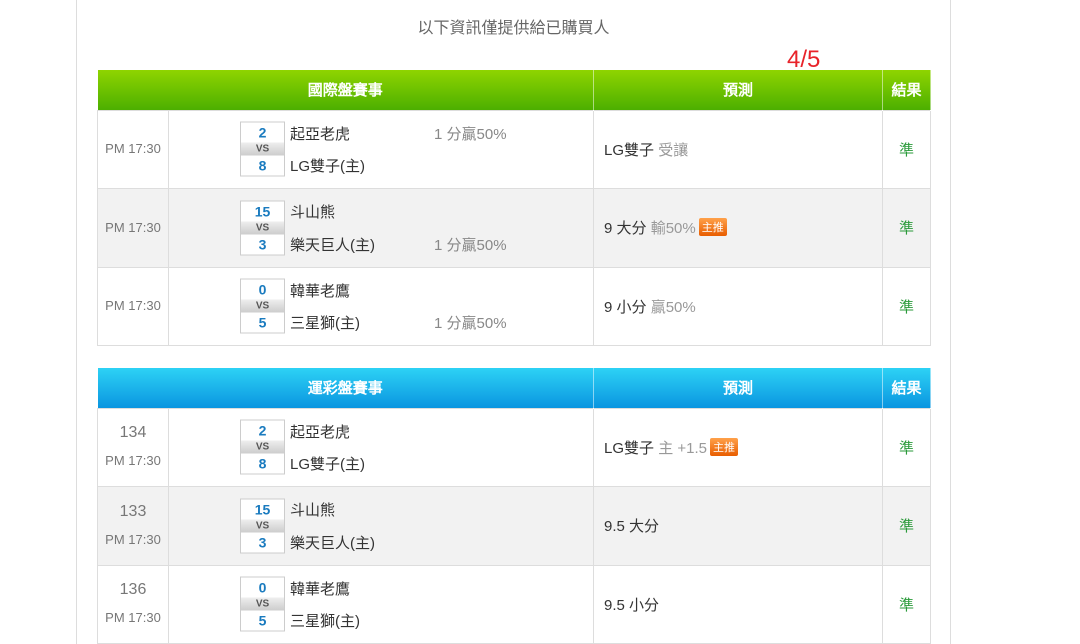  What do you see at coordinates (381, 228) in the screenshot?
I see `match-cell: 15 VS 3 斗山熊 樂天巨人(主) 1 分贏50%` at bounding box center [381, 228].